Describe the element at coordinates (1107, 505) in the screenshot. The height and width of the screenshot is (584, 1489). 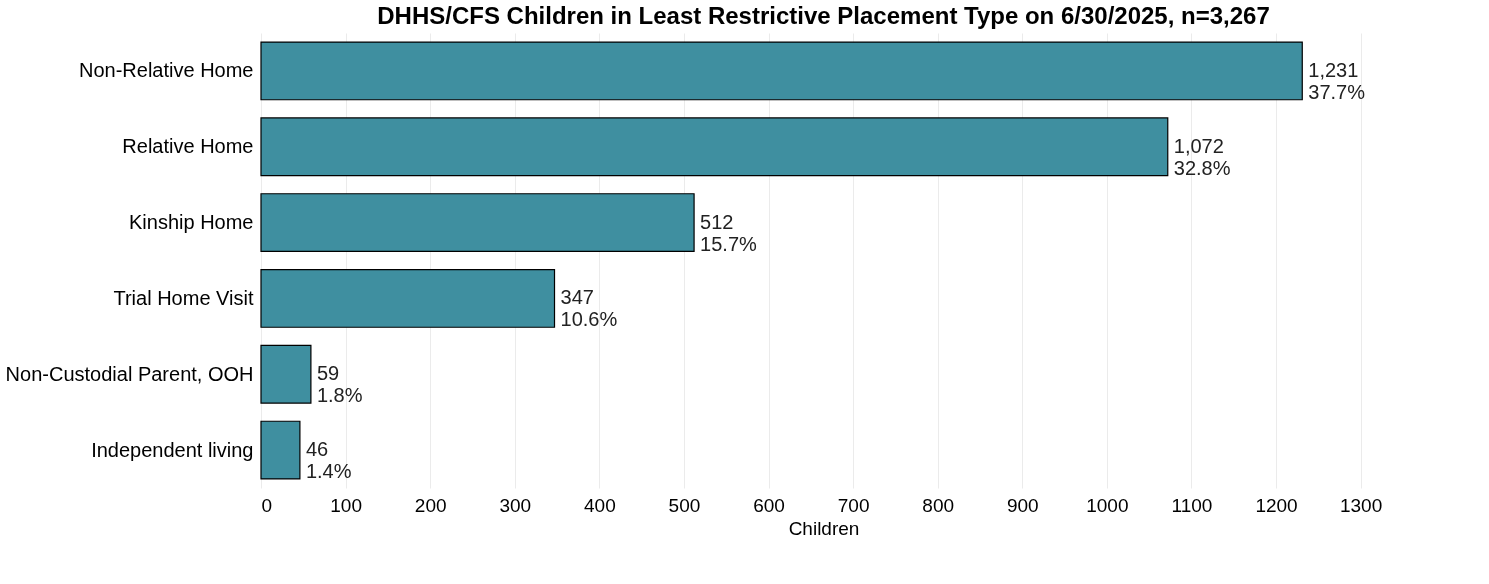
I see `x-tick-label: 1000` at that location.